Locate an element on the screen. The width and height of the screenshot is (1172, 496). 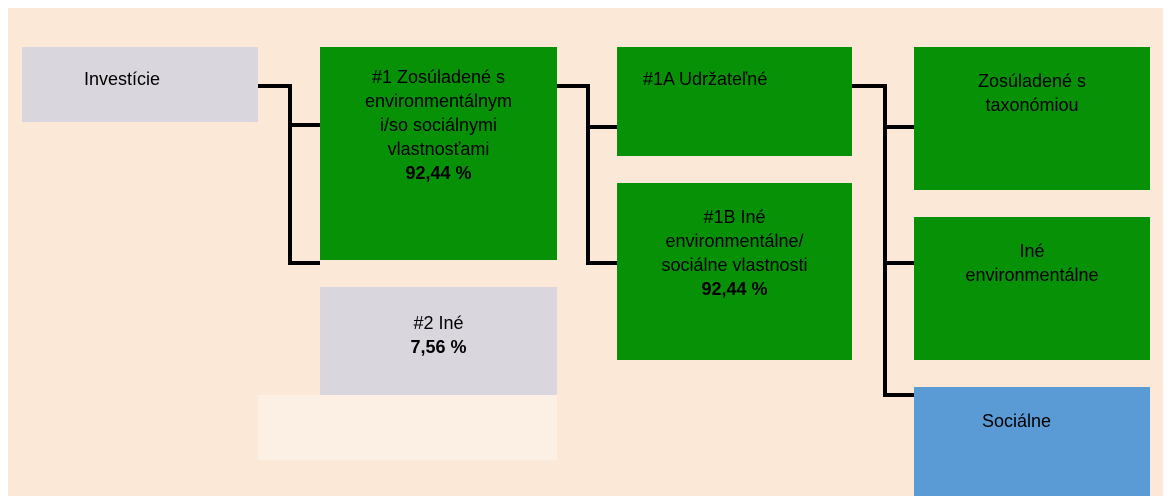
node-label-line: vlastnosťami is located at coordinates (438, 149).